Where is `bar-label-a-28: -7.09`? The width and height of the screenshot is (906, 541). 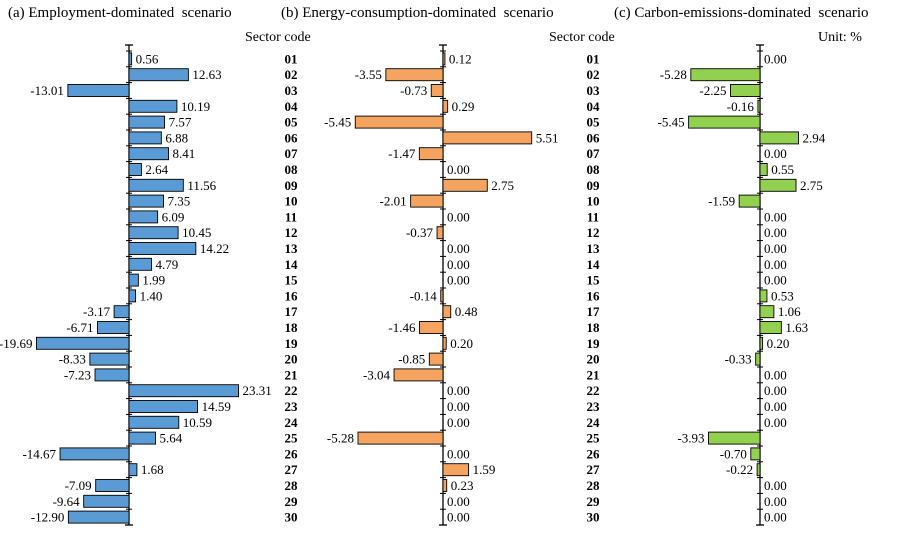 bar-label-a-28: -7.09 is located at coordinates (78, 485).